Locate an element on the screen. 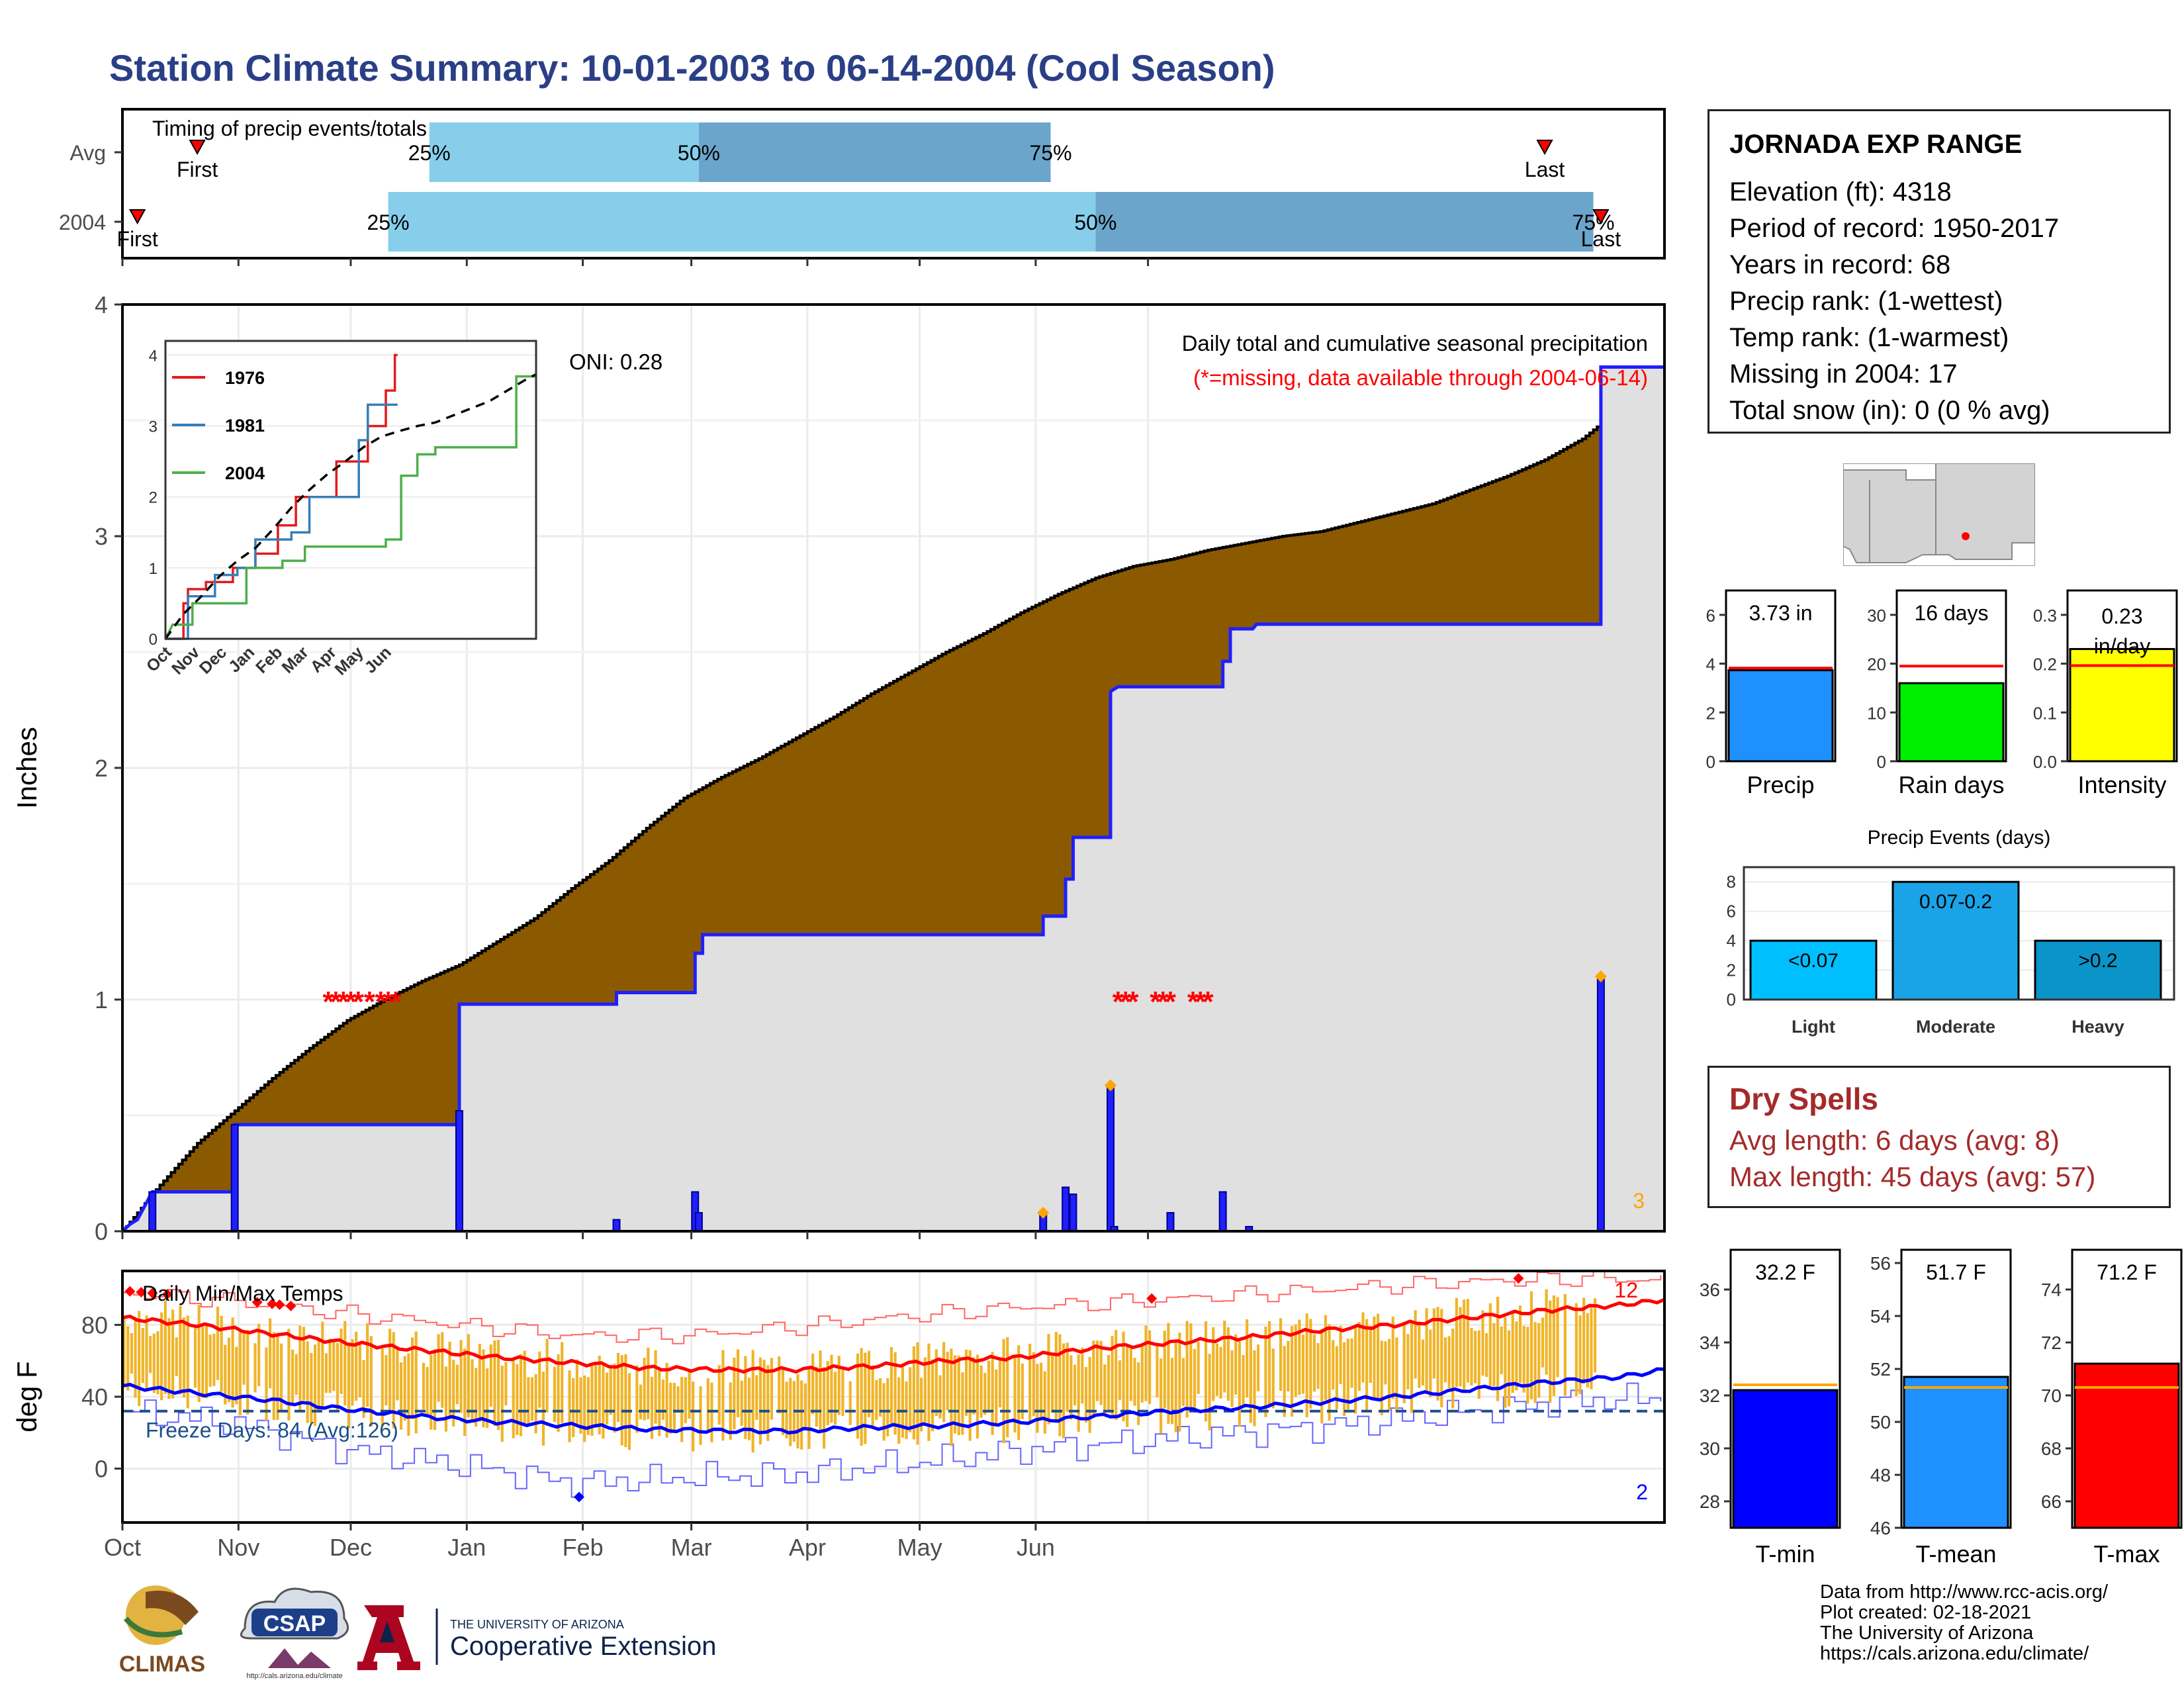 The image size is (2184, 1688). mini-value-label: 51.7 F is located at coordinates (1956, 1272).